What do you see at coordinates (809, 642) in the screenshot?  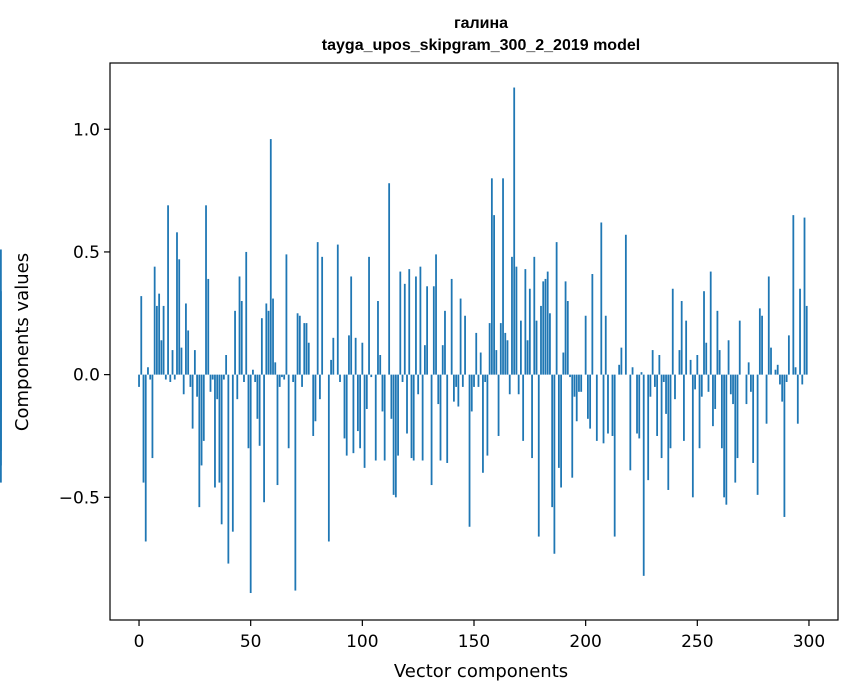 I see `x-tick-label: 300` at bounding box center [809, 642].